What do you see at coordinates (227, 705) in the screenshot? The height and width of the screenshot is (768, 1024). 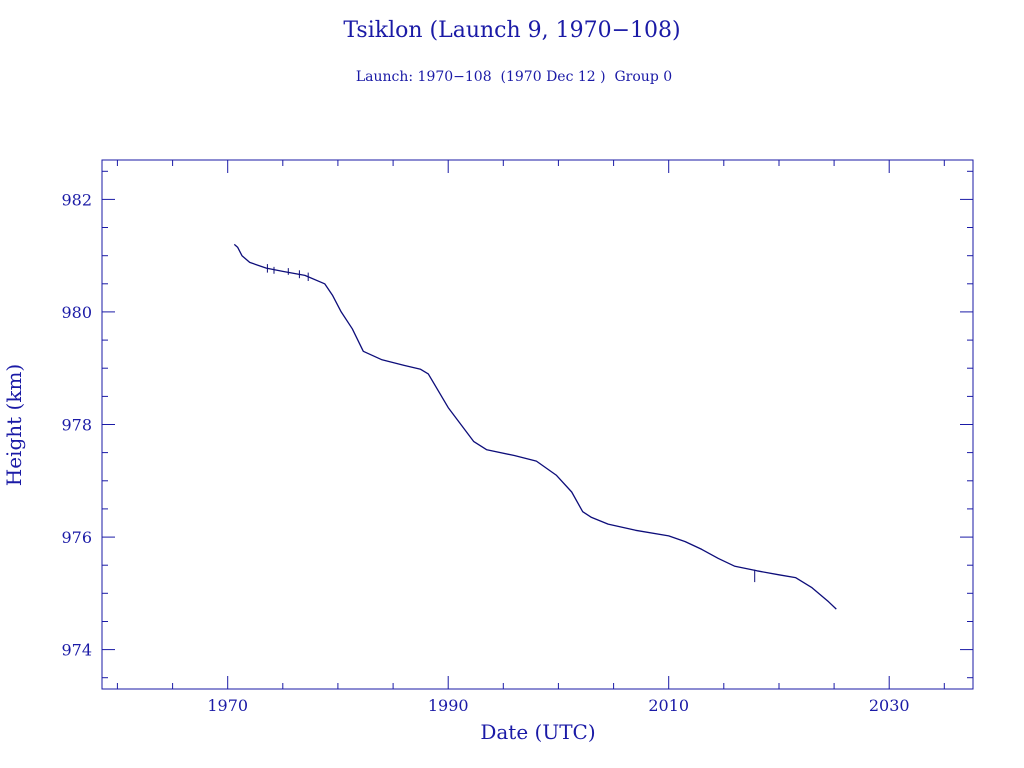 I see `x-tick-label: 1970` at bounding box center [227, 705].